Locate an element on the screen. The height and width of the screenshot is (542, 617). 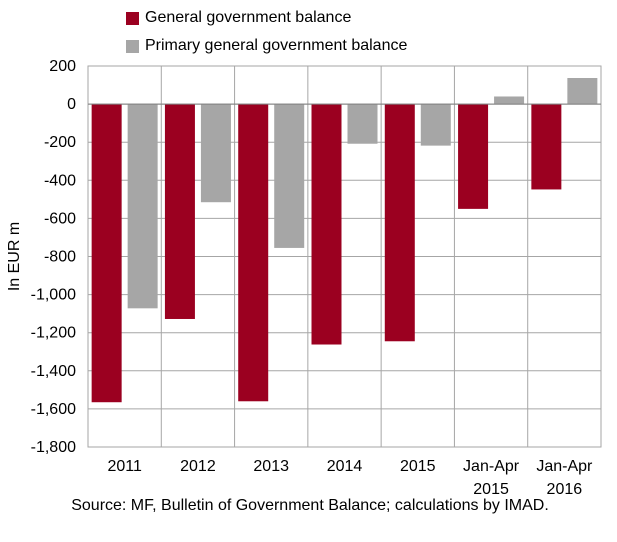
legend-item-general-balance: General government balance is located at coordinates (266, 18).